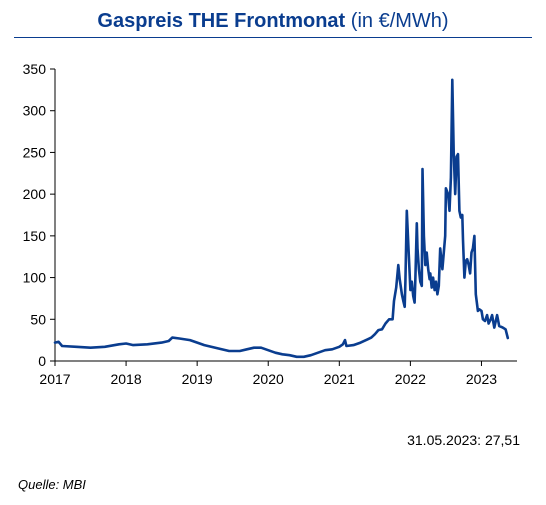 The image size is (546, 505). Describe the element at coordinates (481, 379) in the screenshot. I see `x-tick-label: 2023` at that location.